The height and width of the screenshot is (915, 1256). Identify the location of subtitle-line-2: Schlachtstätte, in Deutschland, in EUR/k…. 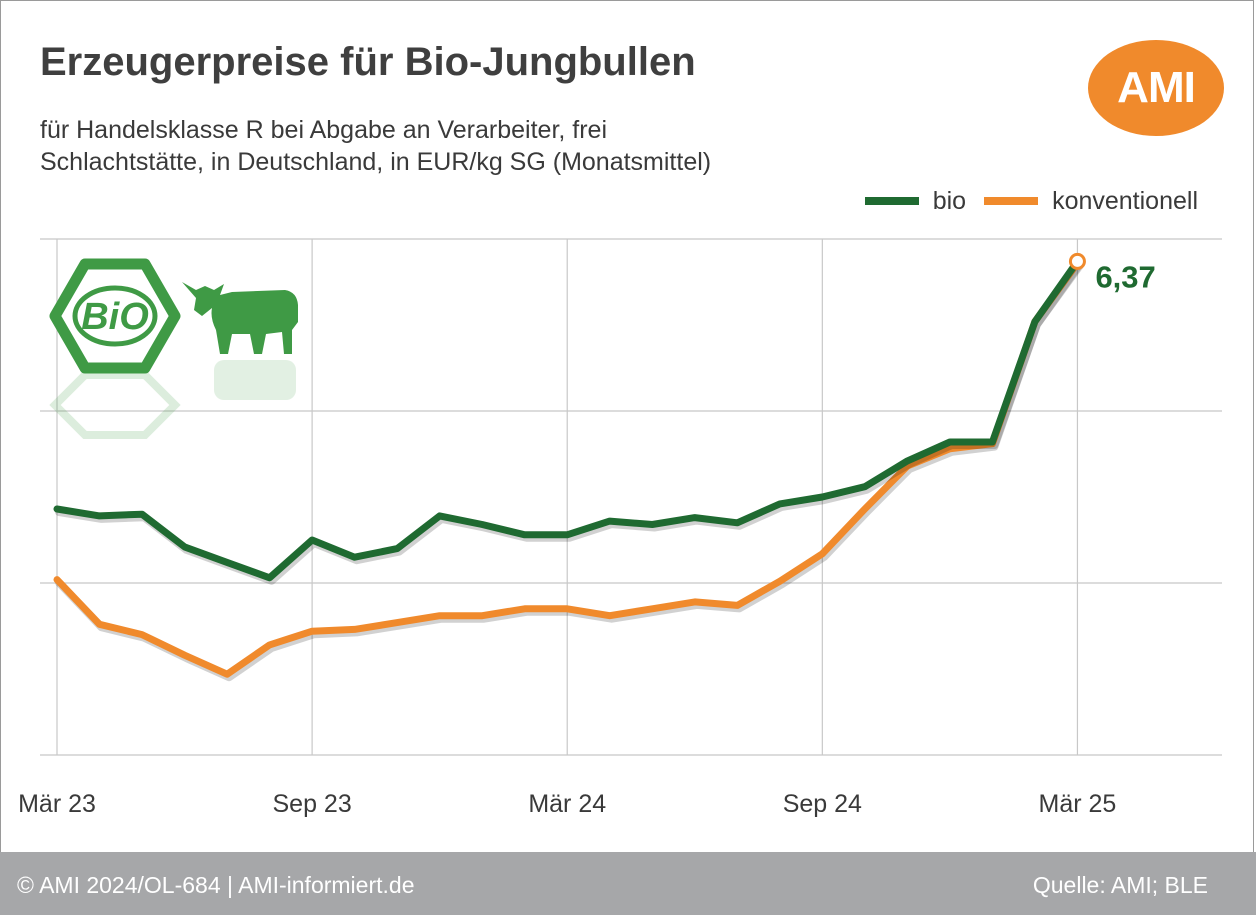
(376, 162).